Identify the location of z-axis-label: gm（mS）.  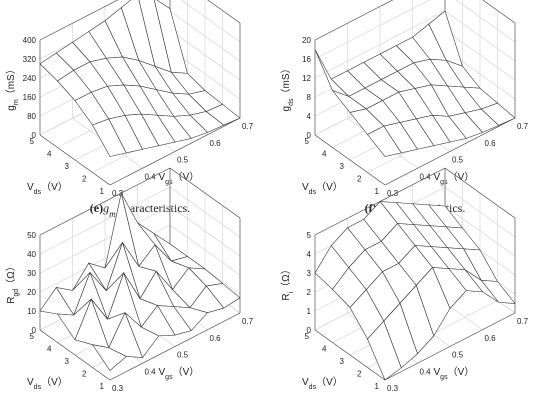
(12, 87).